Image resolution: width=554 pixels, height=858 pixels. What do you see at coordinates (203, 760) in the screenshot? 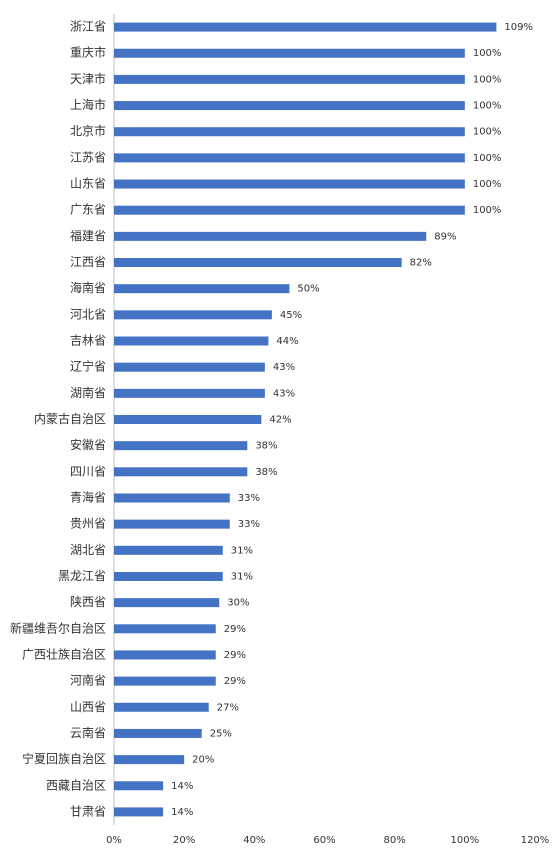
I see `data-label: 20%` at bounding box center [203, 760].